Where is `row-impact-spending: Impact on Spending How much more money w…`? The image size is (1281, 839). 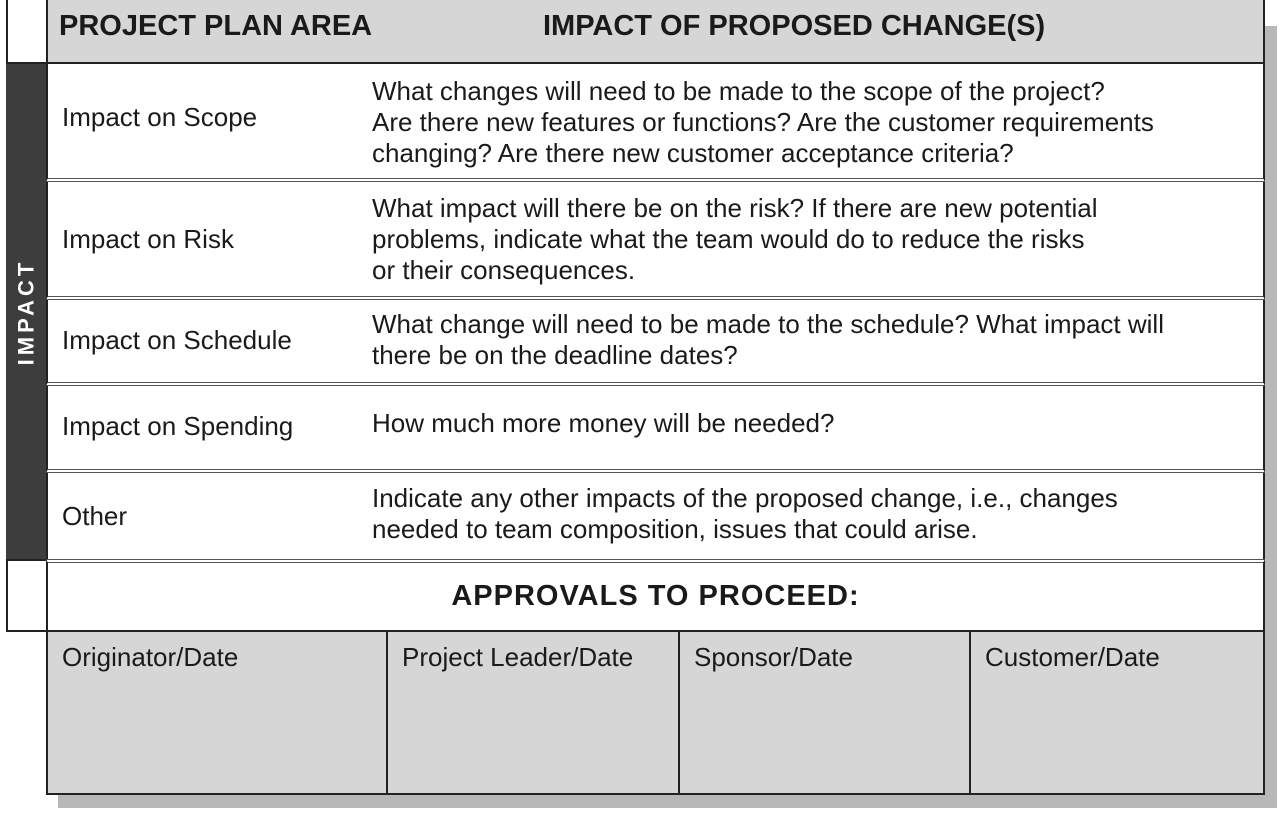
row-impact-spending: Impact on Spending How much more money w… is located at coordinates (655, 429).